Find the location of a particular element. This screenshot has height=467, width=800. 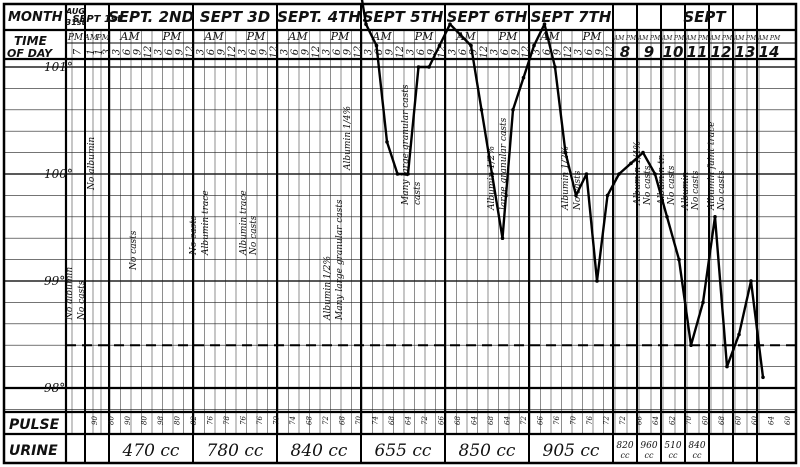

day-number: 11 is located at coordinates (697, 52).